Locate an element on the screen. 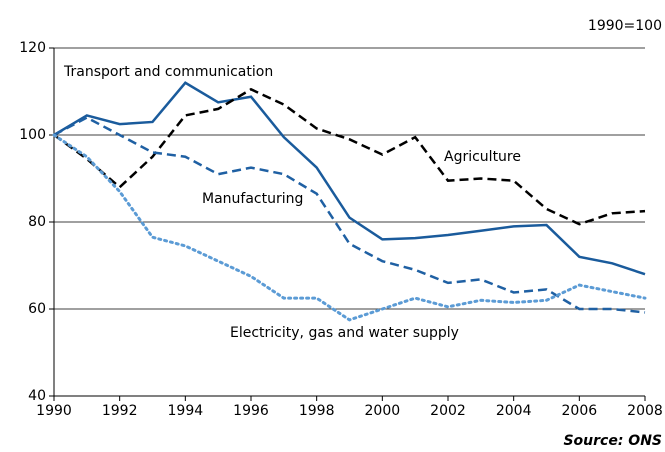 This screenshot has width=665, height=452. series-label: Manufacturing is located at coordinates (252, 199).